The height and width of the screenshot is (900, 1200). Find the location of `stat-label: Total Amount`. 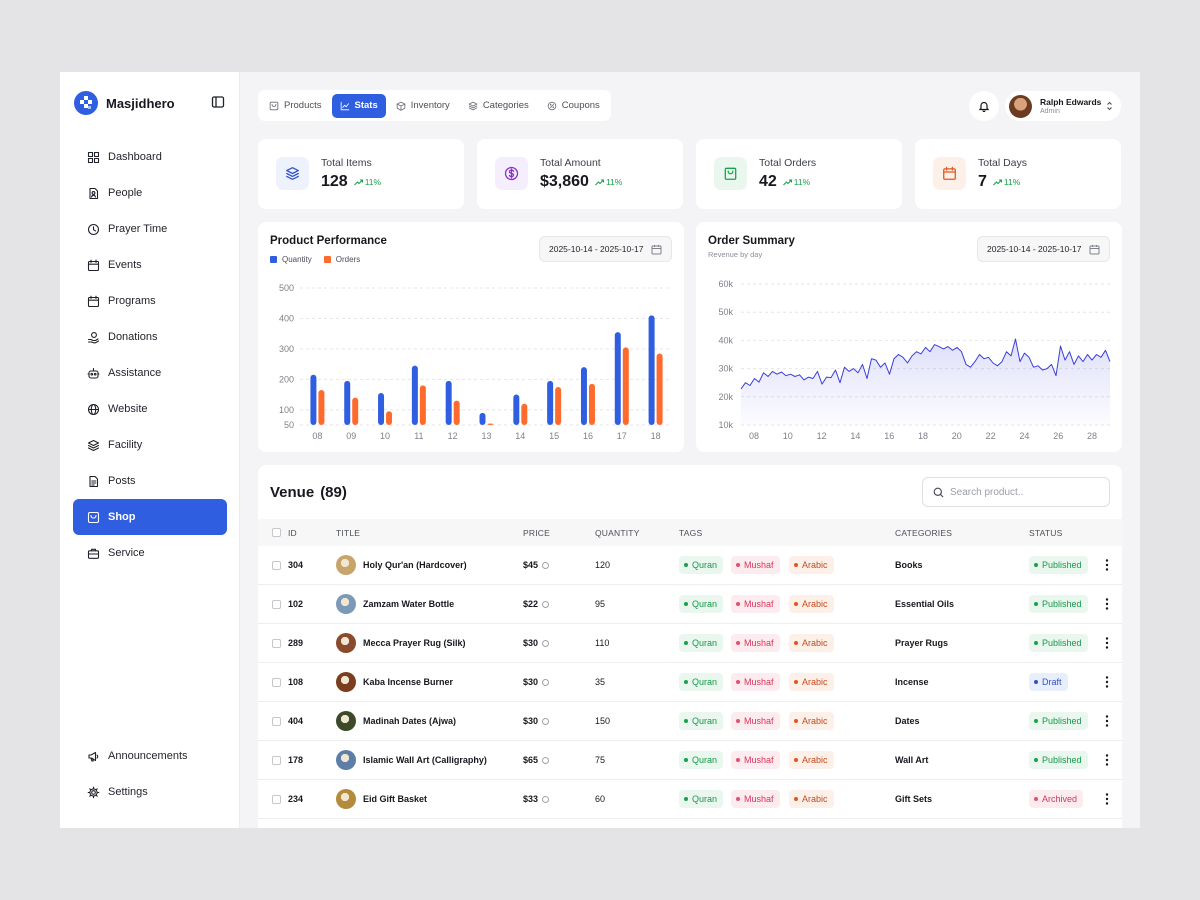

stat-label: Total Amount is located at coordinates (570, 163).